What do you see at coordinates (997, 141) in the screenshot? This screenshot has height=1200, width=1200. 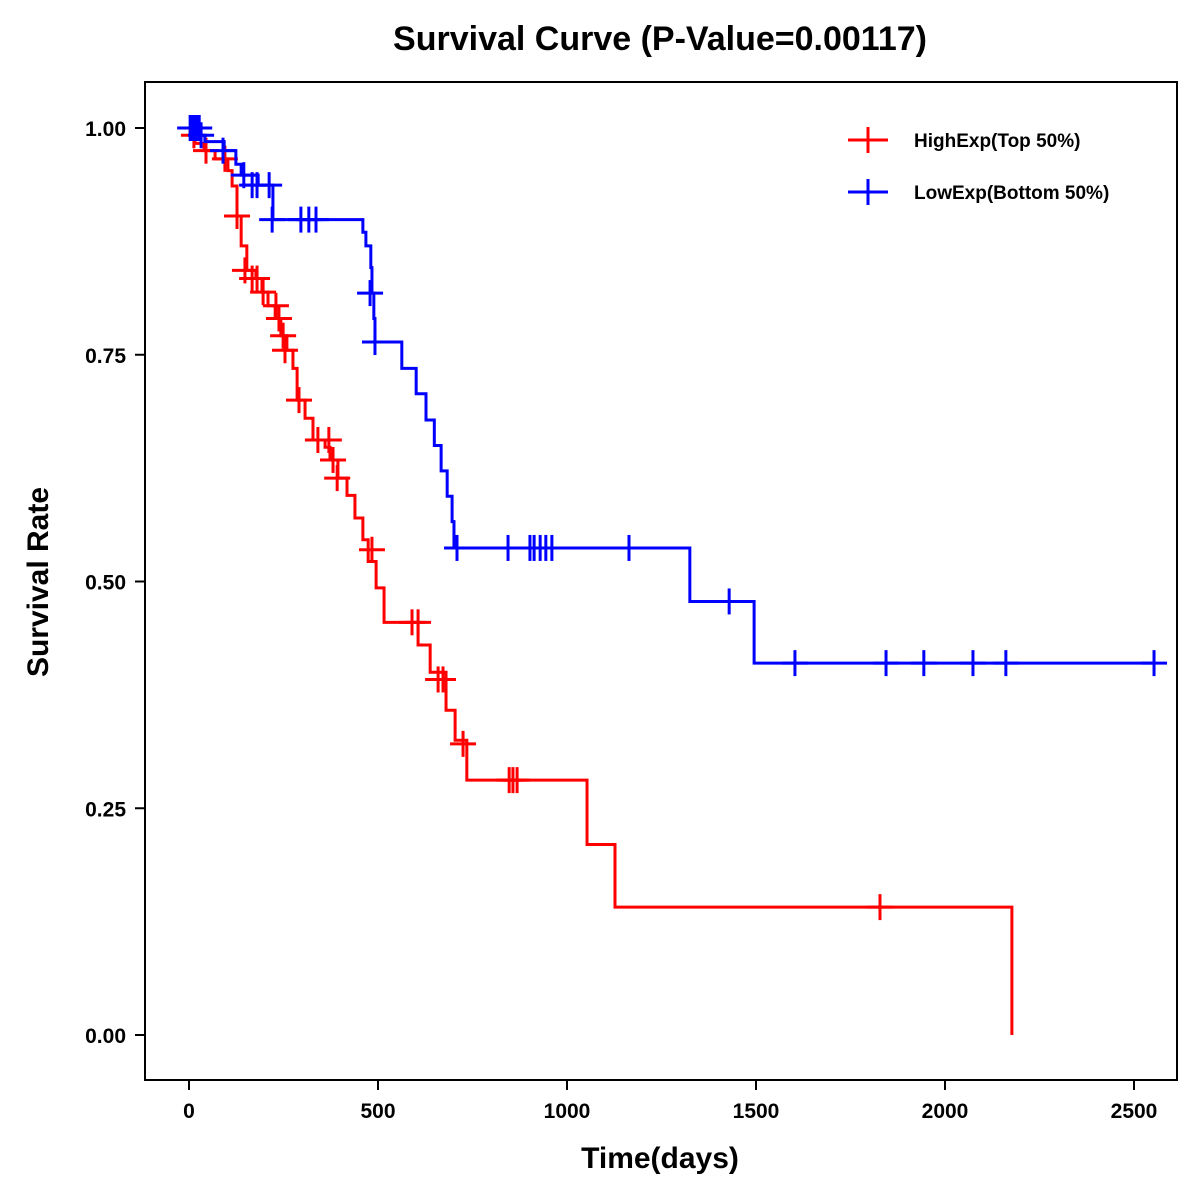 I see `legend-label-high: HighExp(Top 50%)` at bounding box center [997, 141].